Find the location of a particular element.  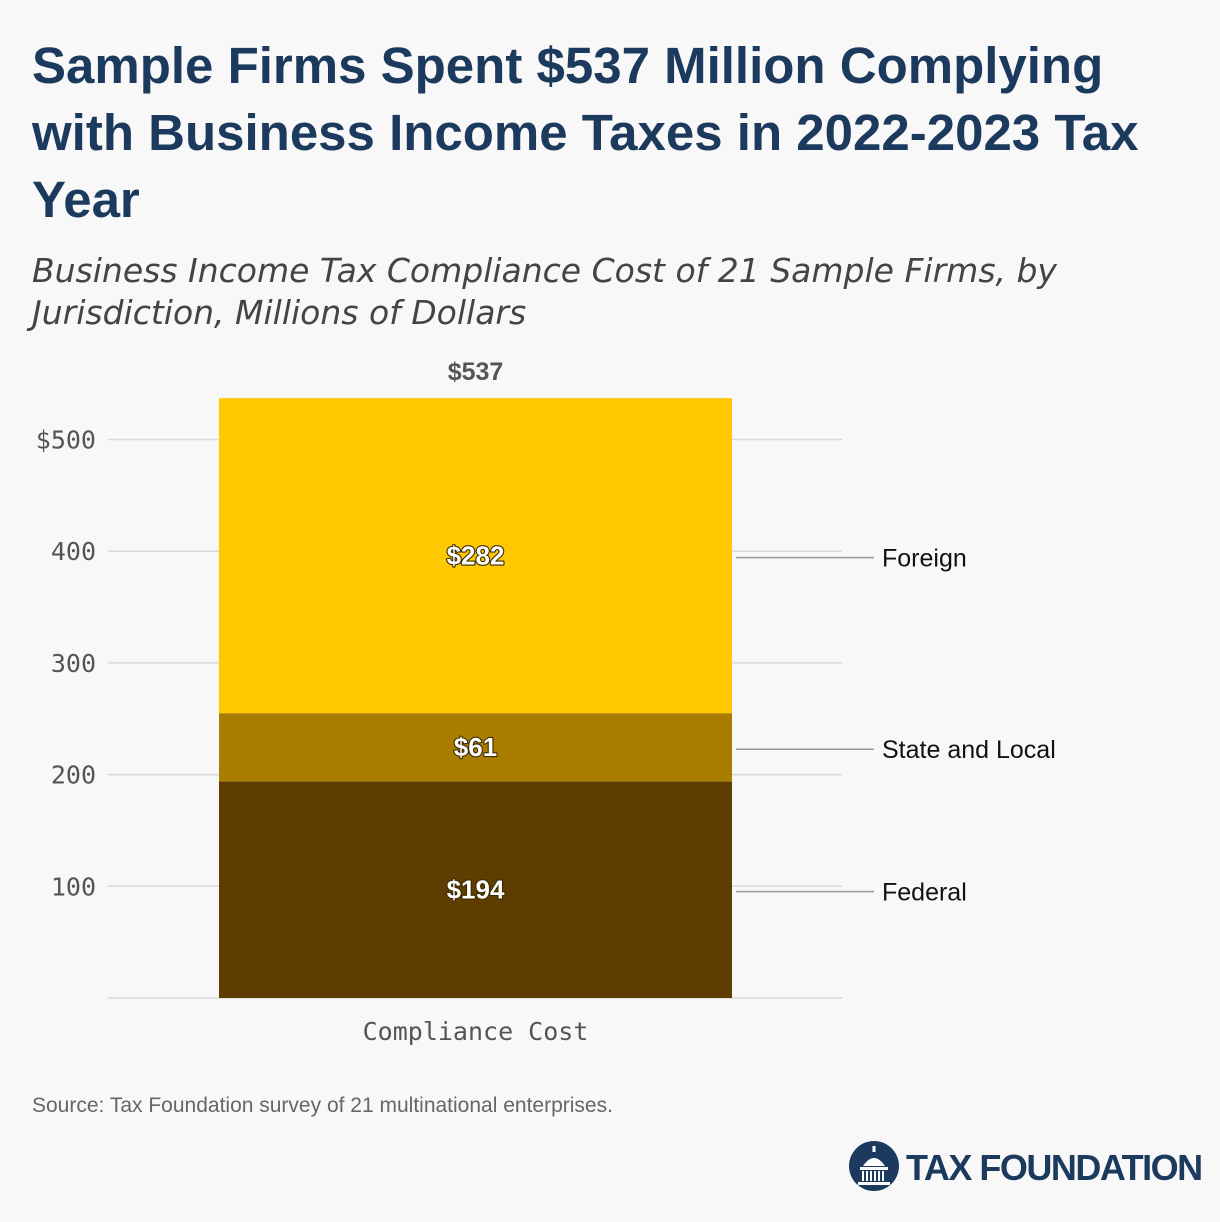

logo-wordmark: TAX FOUNDATION is located at coordinates (1054, 1167).